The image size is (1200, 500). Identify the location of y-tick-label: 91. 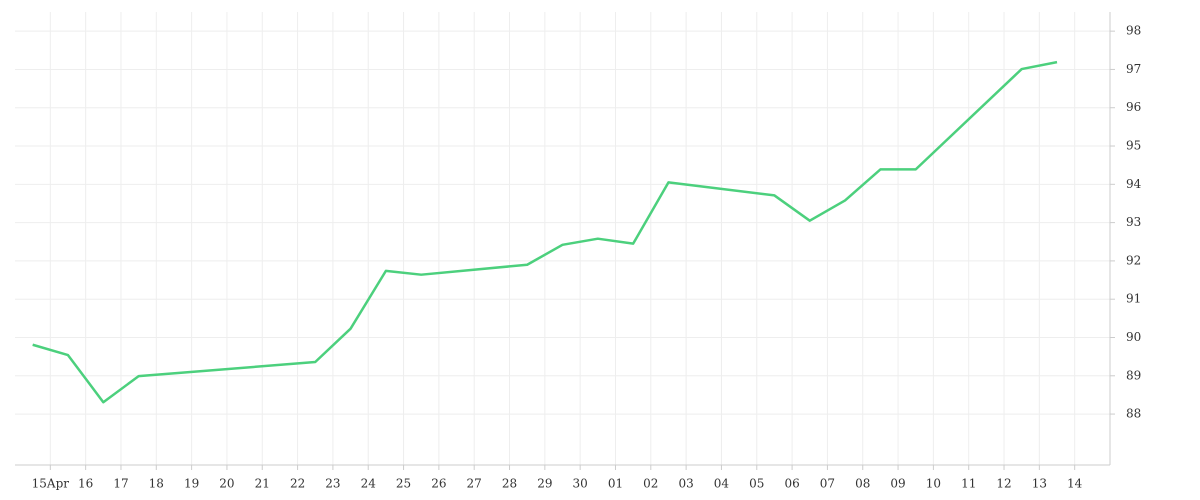
(1133, 299).